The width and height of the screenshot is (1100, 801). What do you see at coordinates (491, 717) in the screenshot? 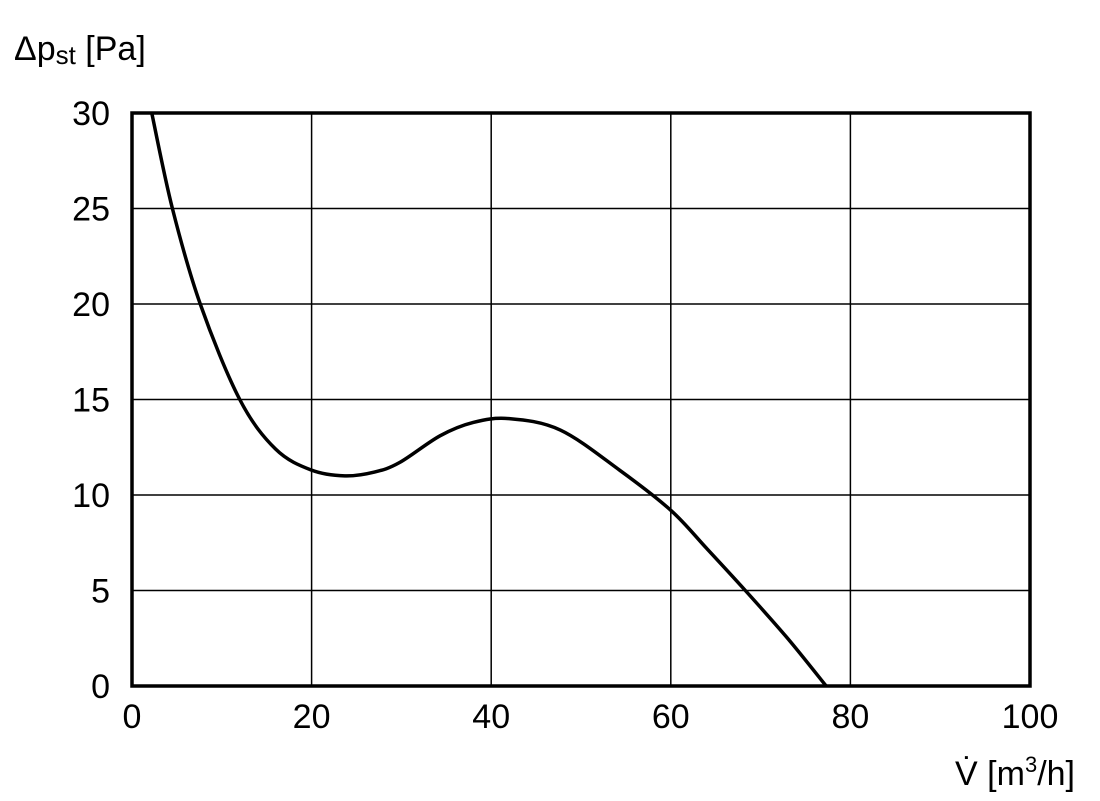
I see `x-tick-label: 40` at bounding box center [491, 717].